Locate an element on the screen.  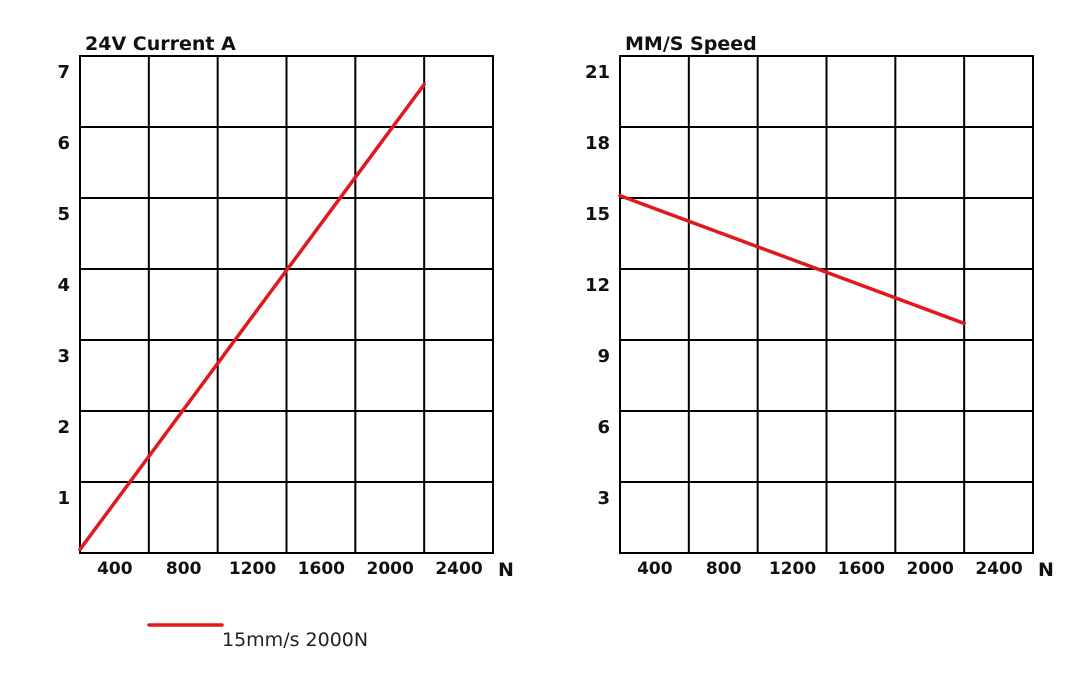
speed-ytick-label: 15 is located at coordinates (597, 214).